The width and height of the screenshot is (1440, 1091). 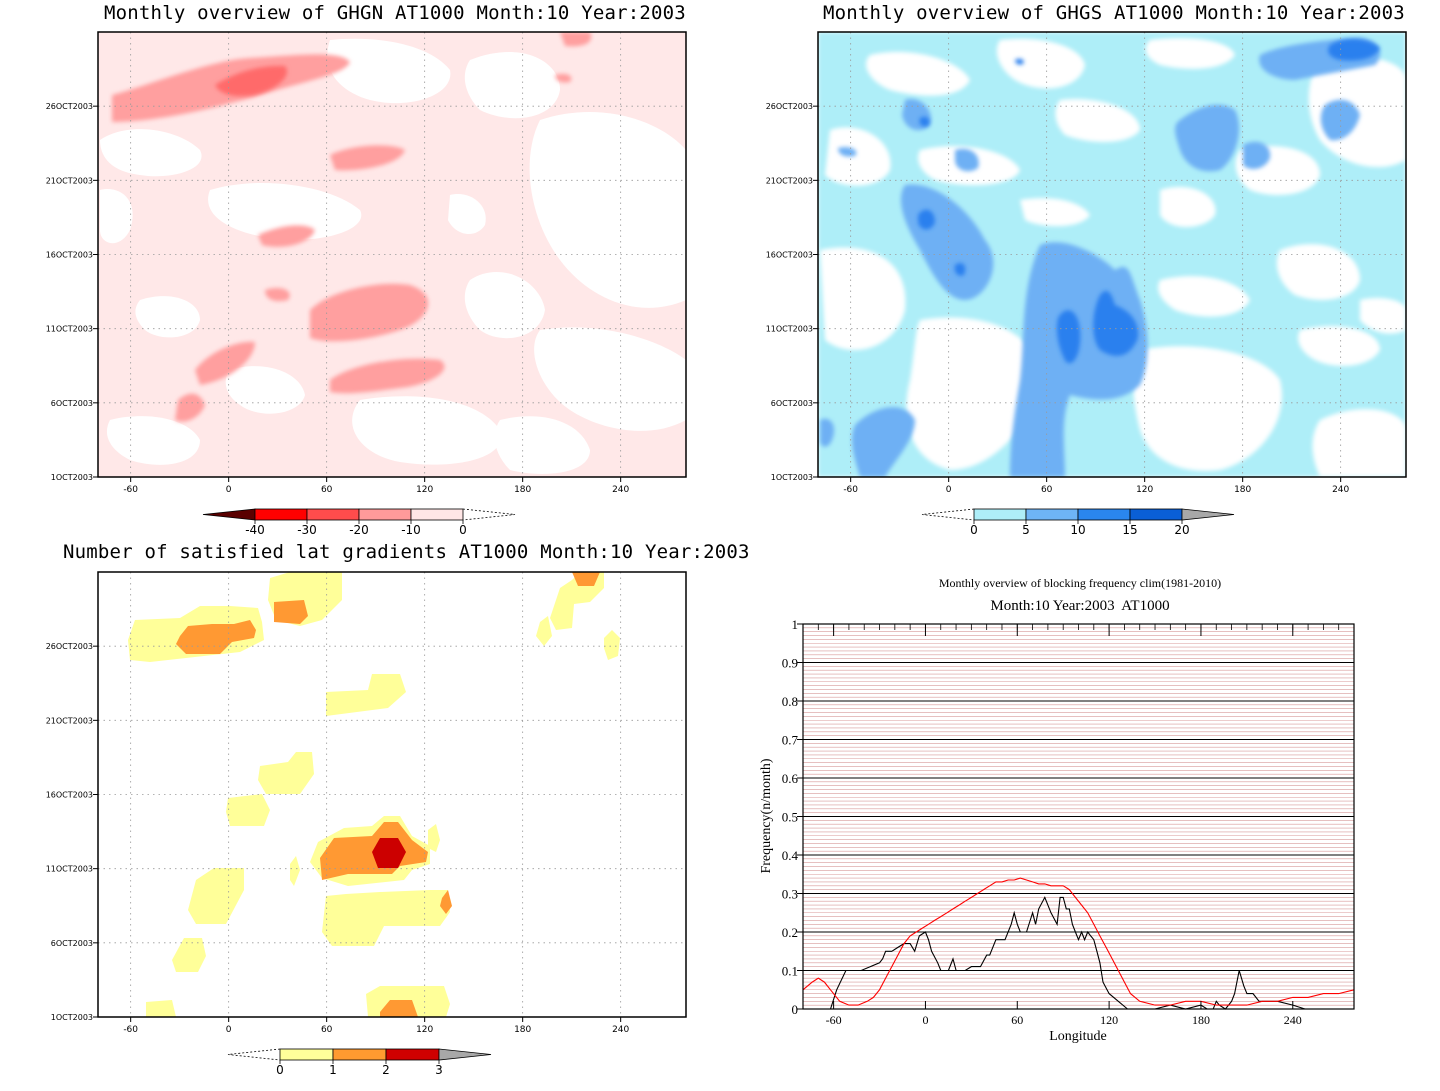 What do you see at coordinates (789, 255) in the screenshot?
I see `y-tick-label: 16OCT2003` at bounding box center [789, 255].